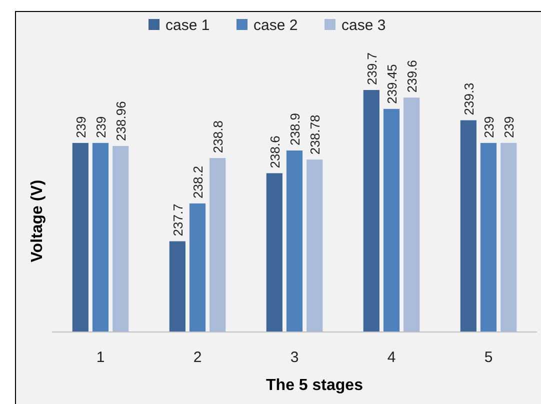  I want to click on legend-label: case 1, so click(188, 25).